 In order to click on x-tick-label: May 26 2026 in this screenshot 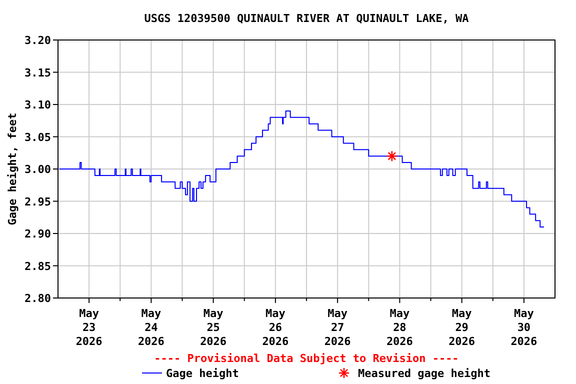, I will do `click(276, 327)`.